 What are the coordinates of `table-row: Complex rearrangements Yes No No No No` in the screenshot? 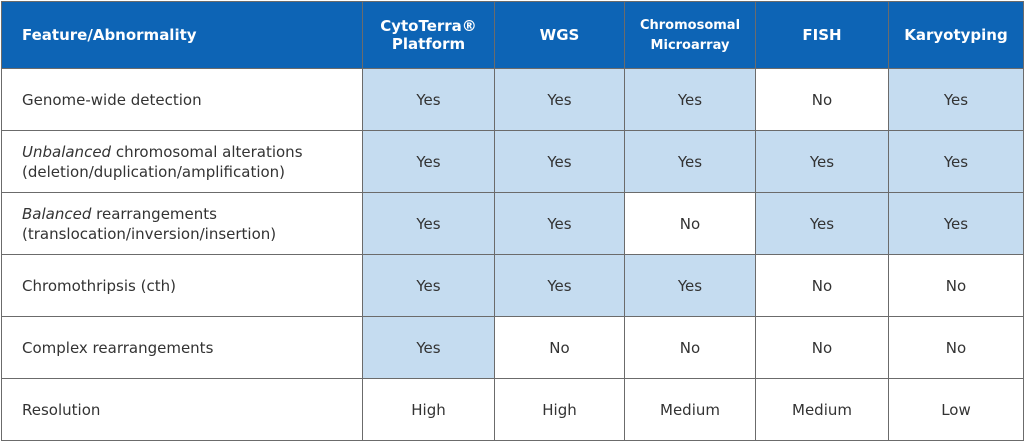 It's located at (512, 347).